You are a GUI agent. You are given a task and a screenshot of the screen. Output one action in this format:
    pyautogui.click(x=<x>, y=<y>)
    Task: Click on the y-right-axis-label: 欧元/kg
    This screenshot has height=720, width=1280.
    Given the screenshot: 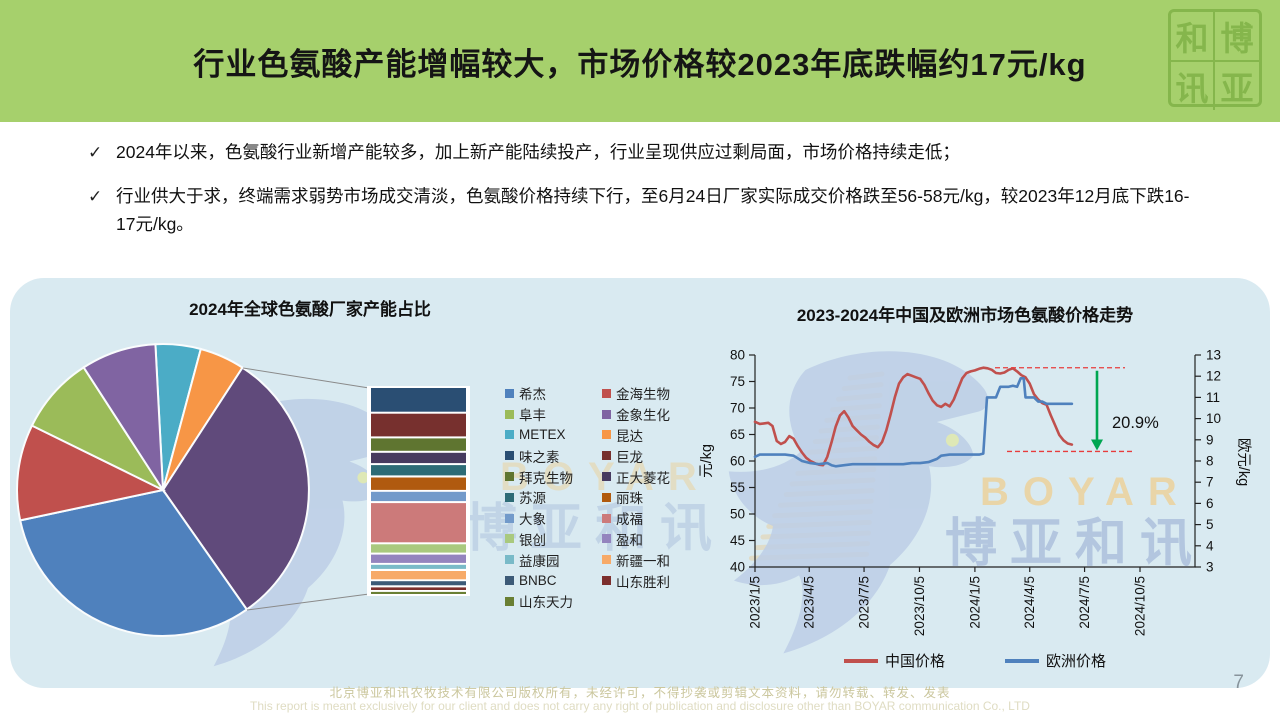 What is the action you would take?
    pyautogui.click(x=1243, y=462)
    